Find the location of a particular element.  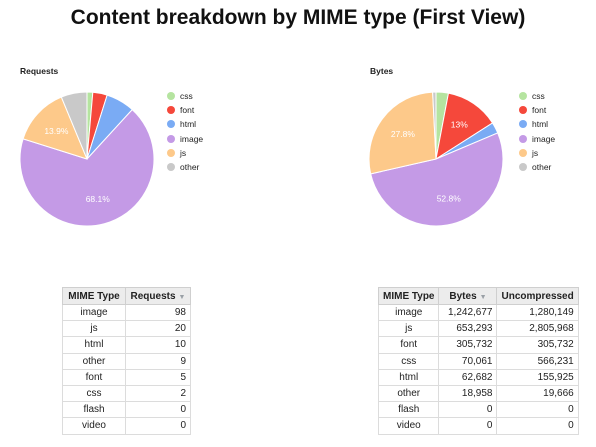

table-row: other 9 is located at coordinates (126, 361).